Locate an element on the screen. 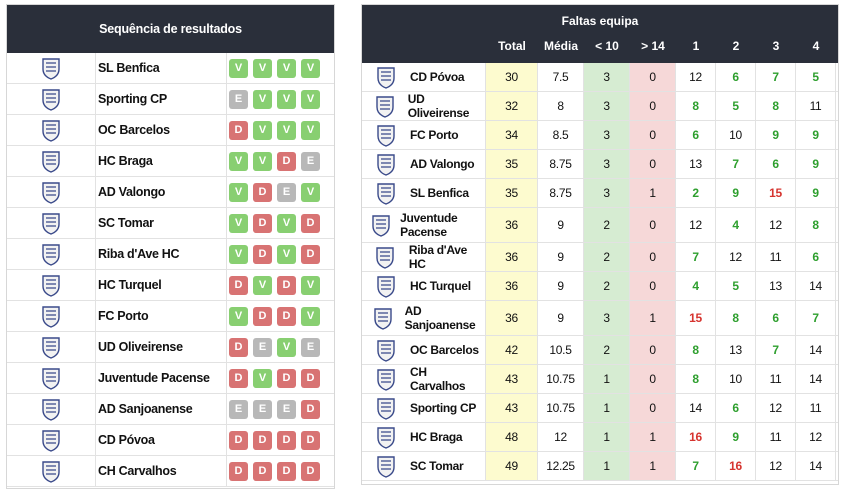 This screenshot has height=492, width=843. media-cell: 12 is located at coordinates (561, 437).